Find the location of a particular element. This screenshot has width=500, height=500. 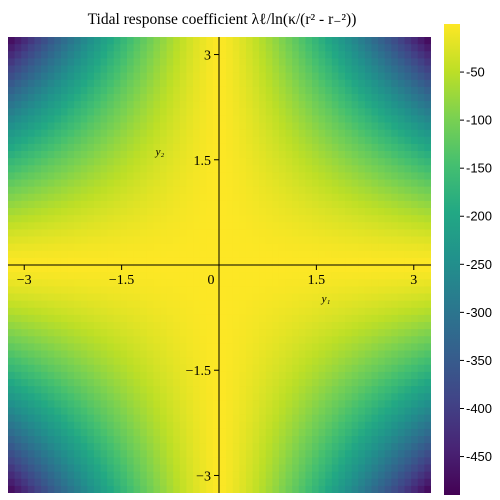

y-tick-label: 3 is located at coordinates (207, 56).